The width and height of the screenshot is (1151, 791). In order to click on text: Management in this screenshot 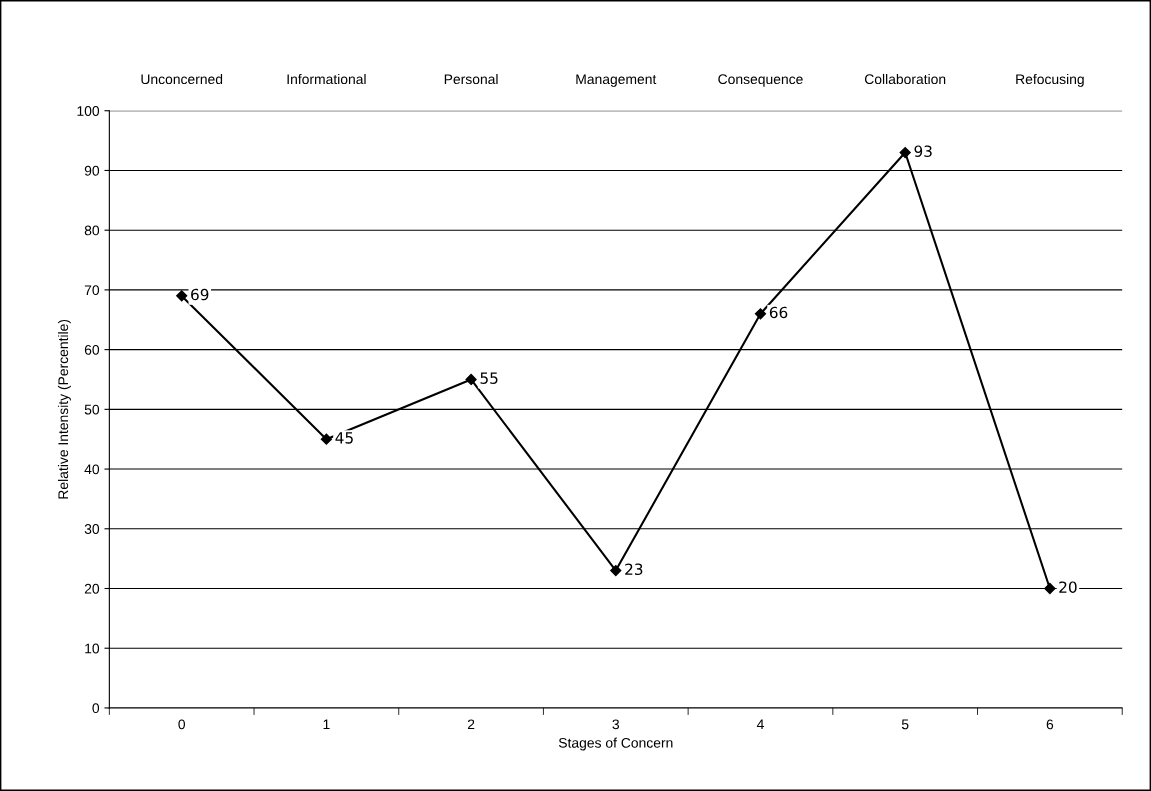, I will do `click(616, 80)`.